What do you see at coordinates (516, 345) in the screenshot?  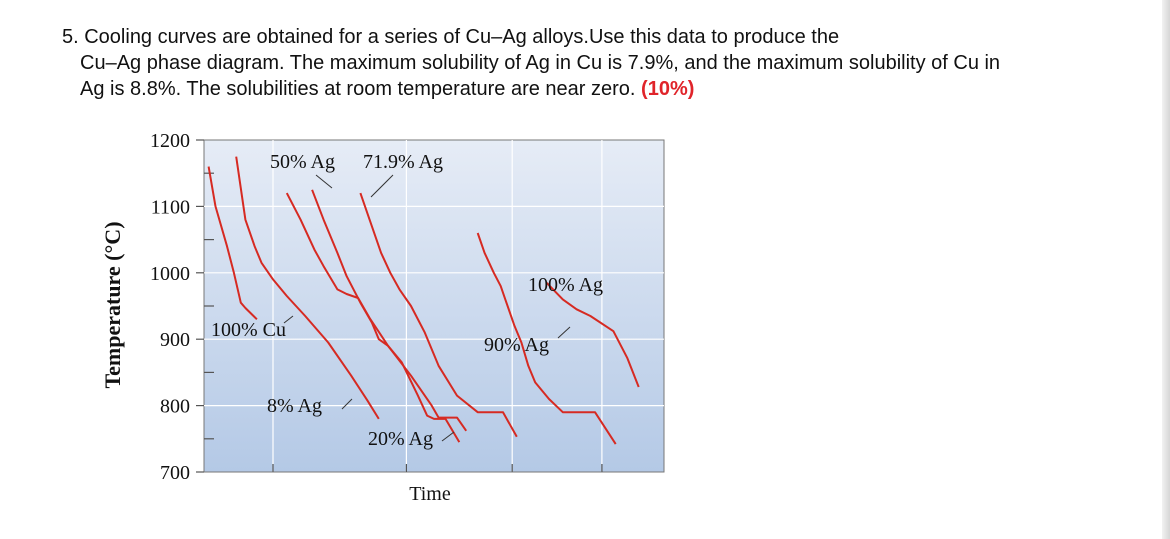 I see `curve-label-90-ag: 90% Ag` at bounding box center [516, 345].